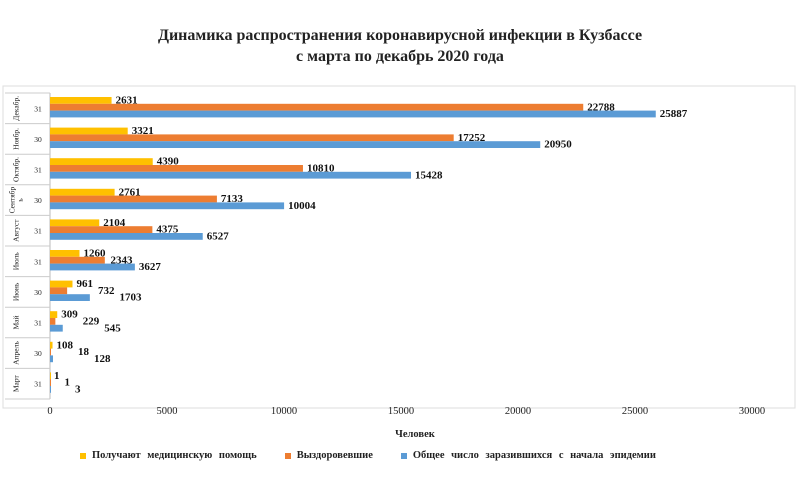  What do you see at coordinates (400, 56) in the screenshot?
I see `chart-subtitle: с марта по декабрь 2020 года` at bounding box center [400, 56].